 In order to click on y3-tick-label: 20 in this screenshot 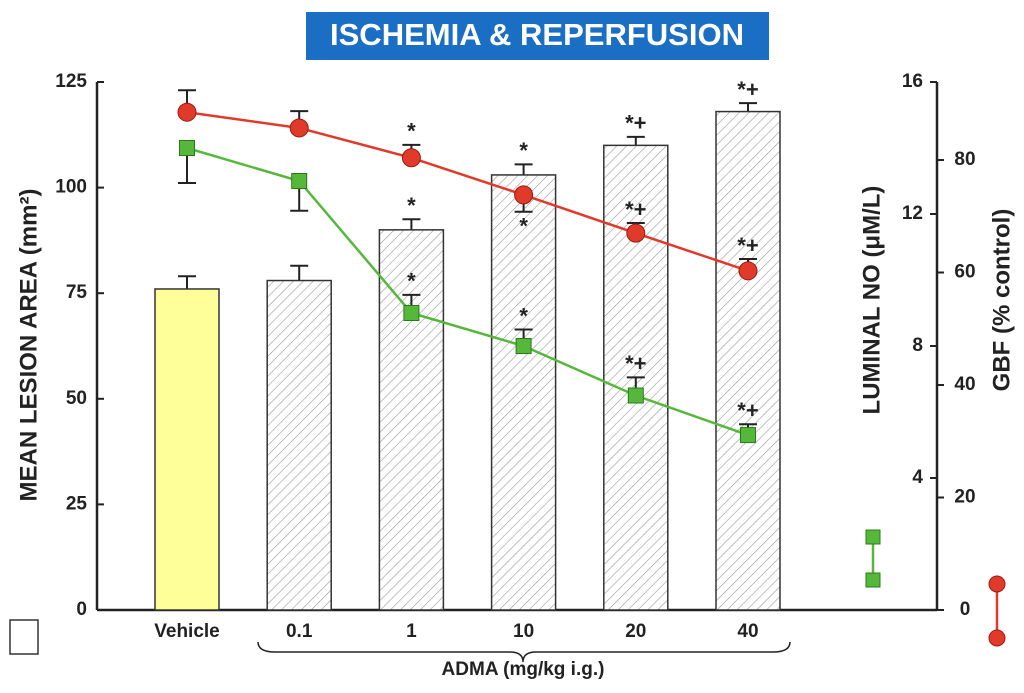, I will do `click(964, 497)`.